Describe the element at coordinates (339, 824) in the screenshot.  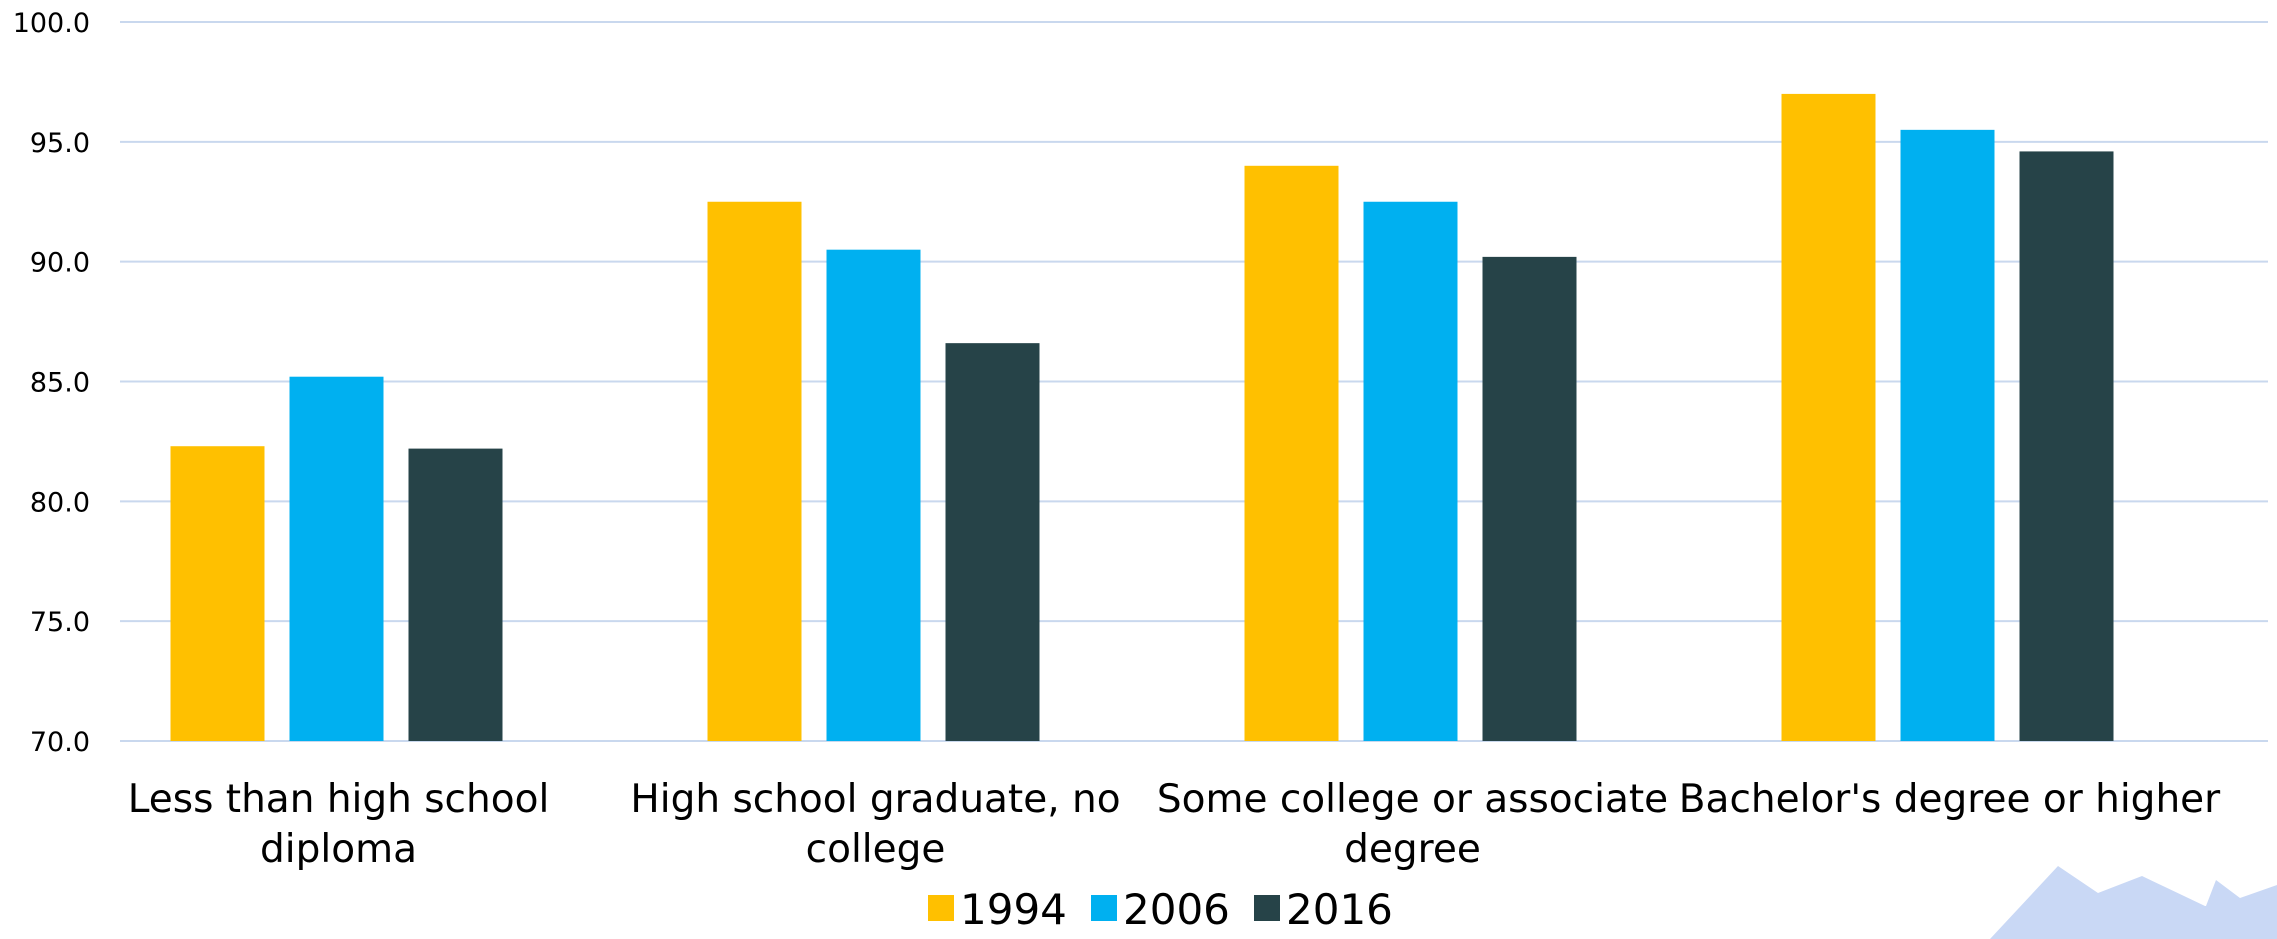
I see `x-category-label: Less than high school diploma` at that location.